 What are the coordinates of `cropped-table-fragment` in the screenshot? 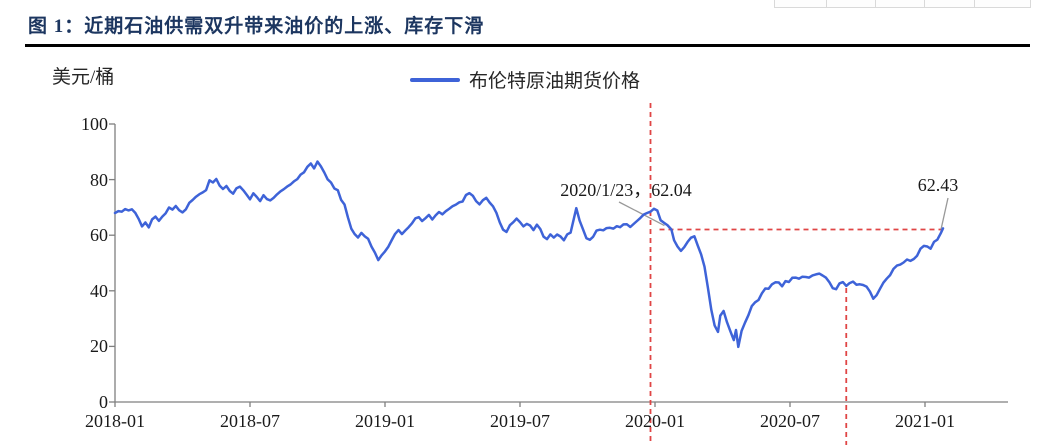 It's located at (902, 4).